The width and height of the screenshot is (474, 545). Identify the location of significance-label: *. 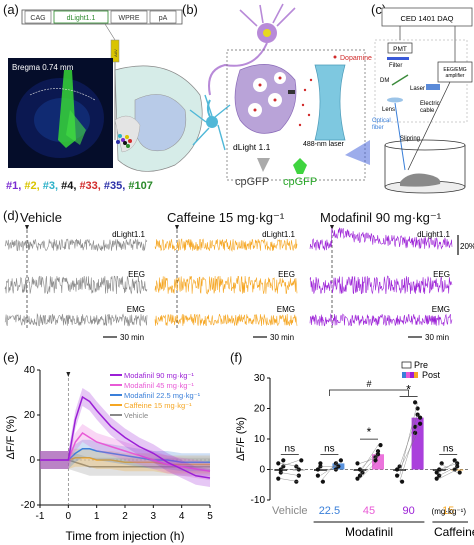
(369, 432).